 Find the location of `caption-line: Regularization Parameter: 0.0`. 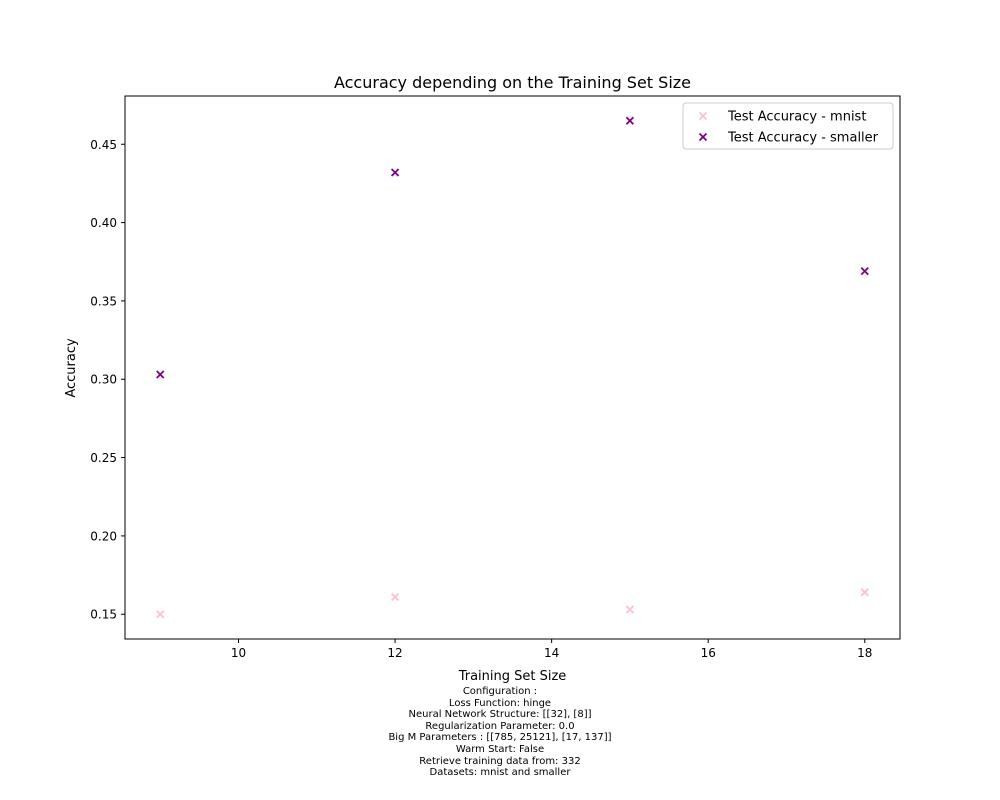

caption-line: Regularization Parameter: 0.0 is located at coordinates (500, 726).